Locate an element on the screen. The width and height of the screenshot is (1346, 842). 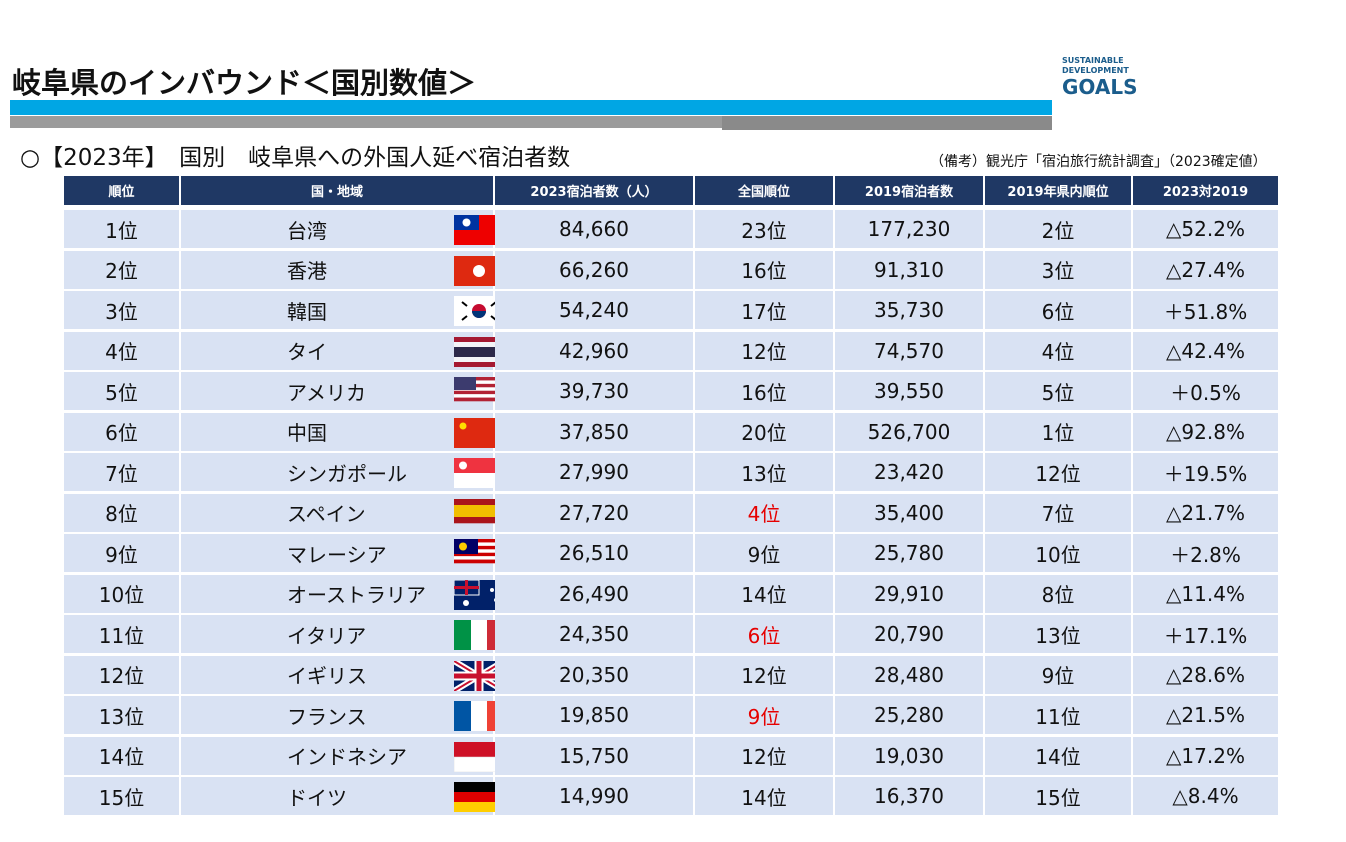
table-cell: 25,280 is located at coordinates (909, 715).